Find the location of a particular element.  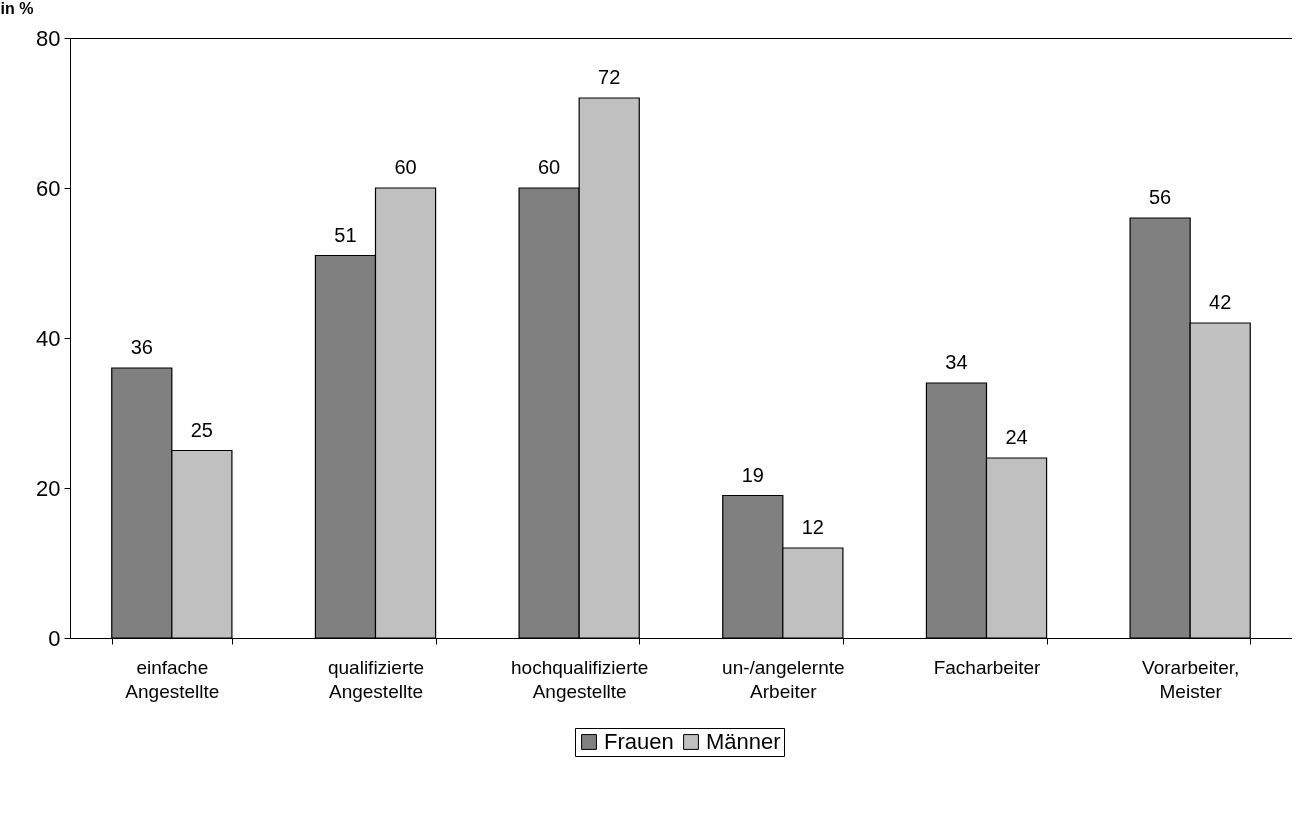

data-label: 24 is located at coordinates (1016, 437).